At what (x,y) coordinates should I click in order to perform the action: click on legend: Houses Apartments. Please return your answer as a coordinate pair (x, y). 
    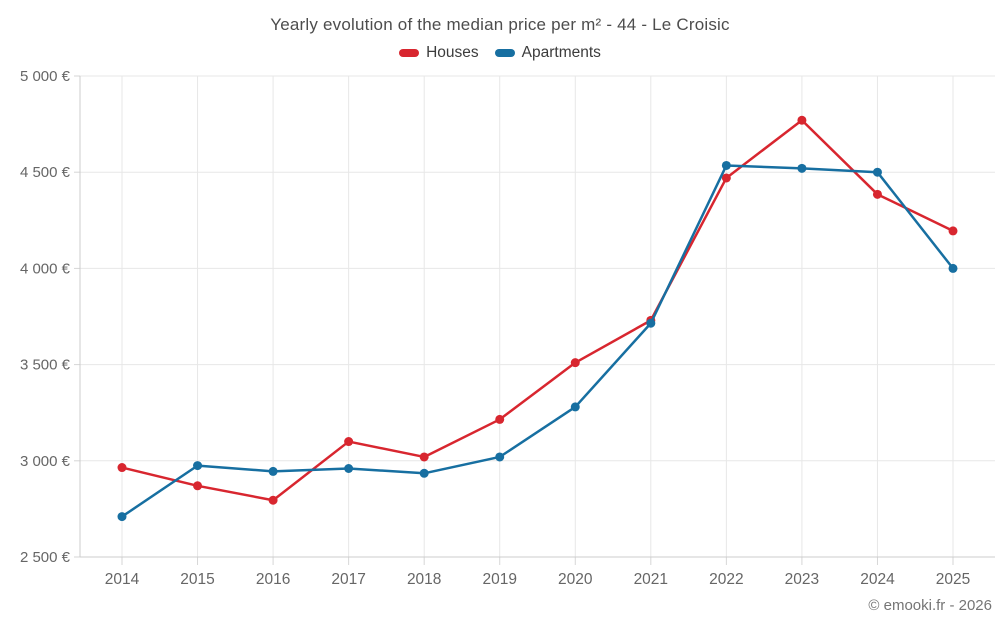
    Looking at the image, I should click on (500, 53).